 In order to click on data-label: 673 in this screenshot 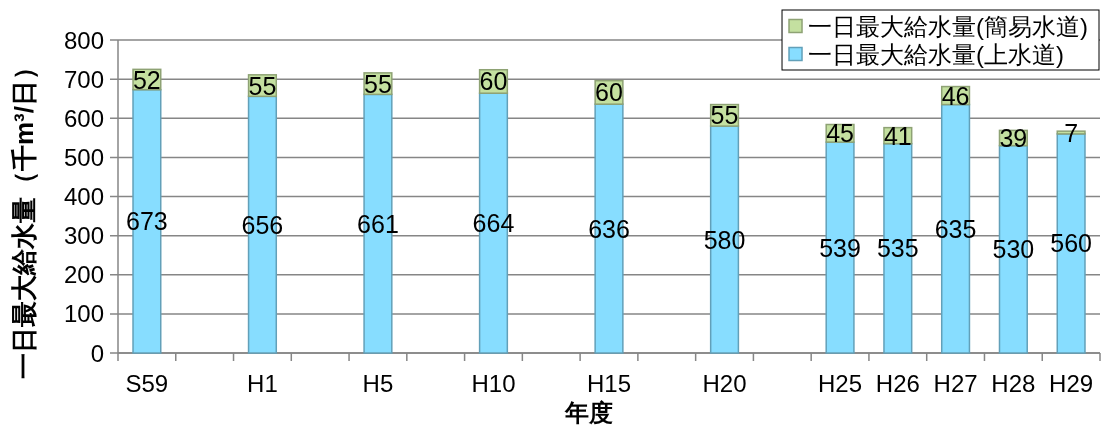, I will do `click(147, 221)`.